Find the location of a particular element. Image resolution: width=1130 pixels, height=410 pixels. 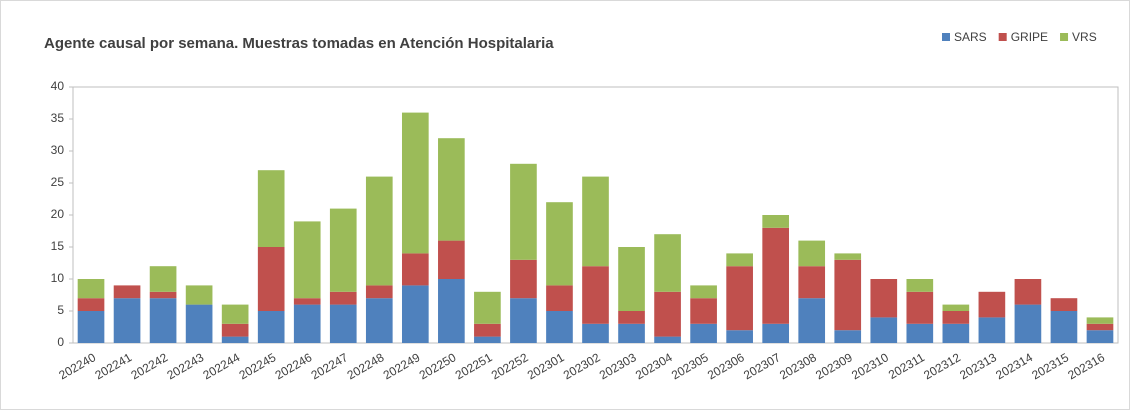

y-tick-label: 40 is located at coordinates (58, 86).